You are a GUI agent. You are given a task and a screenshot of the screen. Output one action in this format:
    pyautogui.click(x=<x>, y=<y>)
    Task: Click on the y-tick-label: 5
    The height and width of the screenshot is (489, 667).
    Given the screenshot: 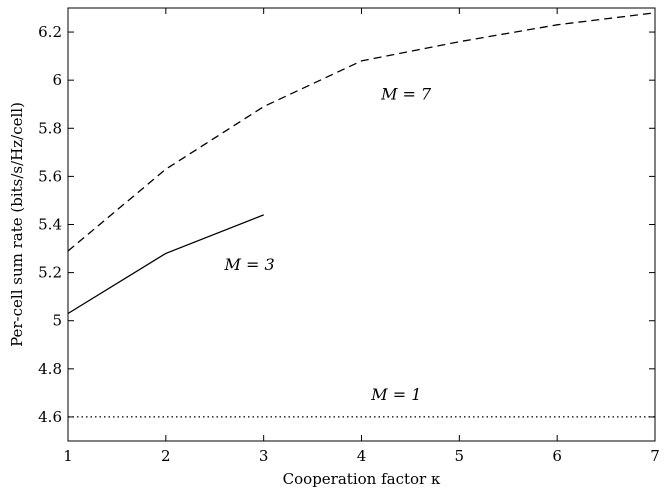 What is the action you would take?
    pyautogui.click(x=57, y=321)
    